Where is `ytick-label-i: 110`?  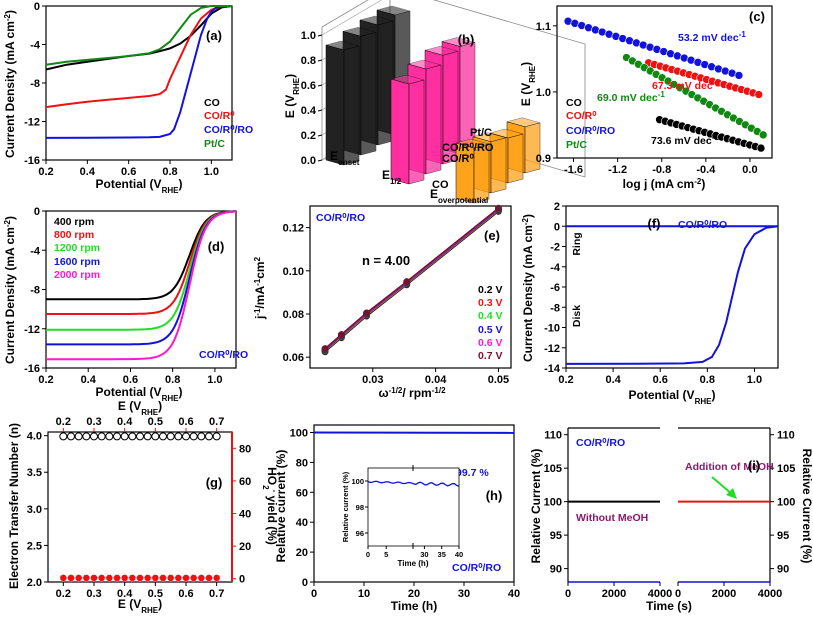
ytick-label-i: 110 is located at coordinates (553, 436).